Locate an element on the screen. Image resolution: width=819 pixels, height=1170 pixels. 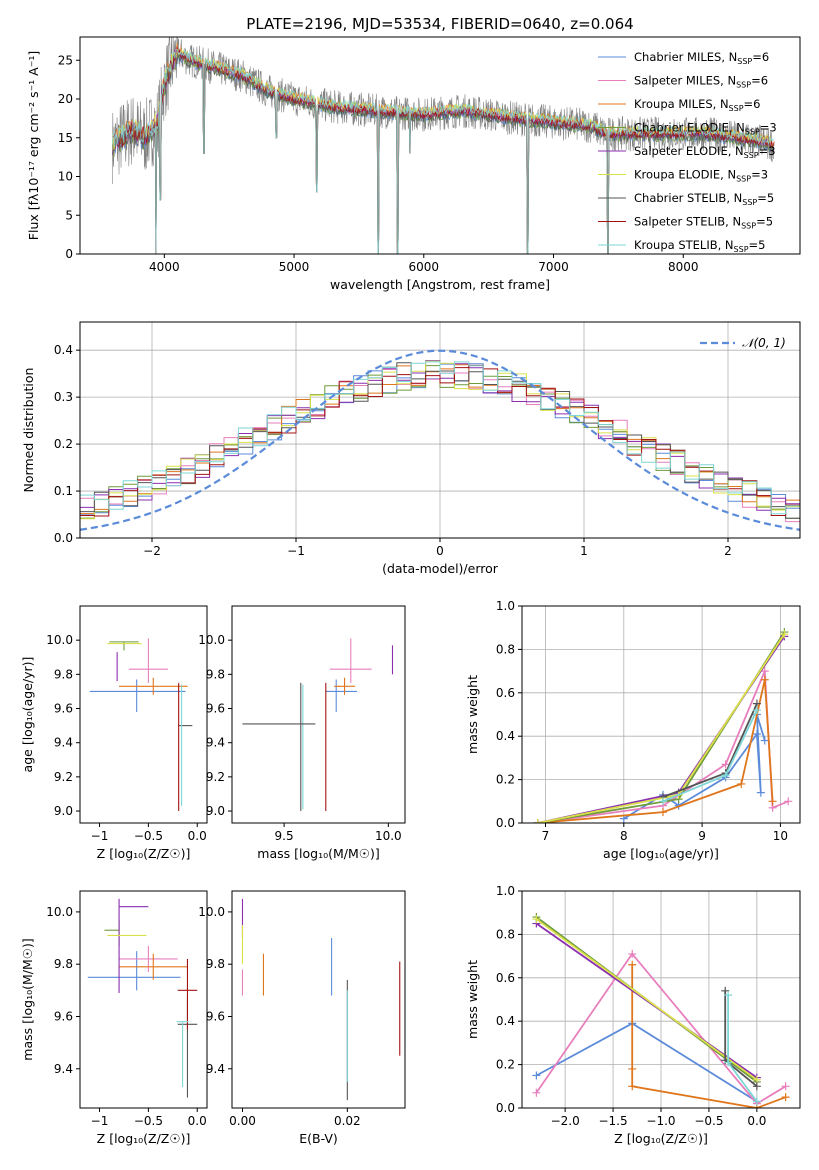
weight_vs_Z-xlabel: Z [log₁₀(Z/Z☉)] is located at coordinates (661, 1138).